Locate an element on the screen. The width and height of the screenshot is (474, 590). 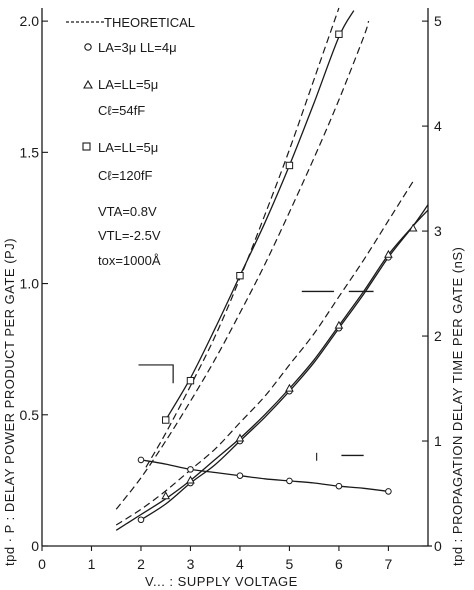
left-axis-indicator is located at coordinates (156, 374).